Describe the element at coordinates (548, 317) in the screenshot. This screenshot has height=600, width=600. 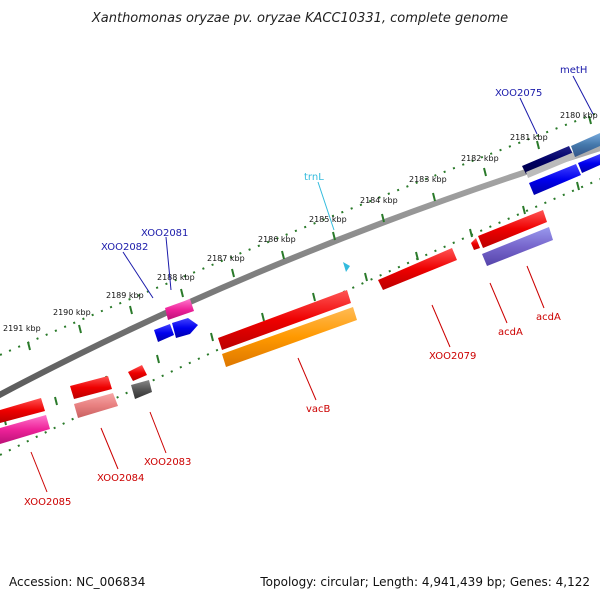
I see `gene-label-acda-1: acdA` at that location.